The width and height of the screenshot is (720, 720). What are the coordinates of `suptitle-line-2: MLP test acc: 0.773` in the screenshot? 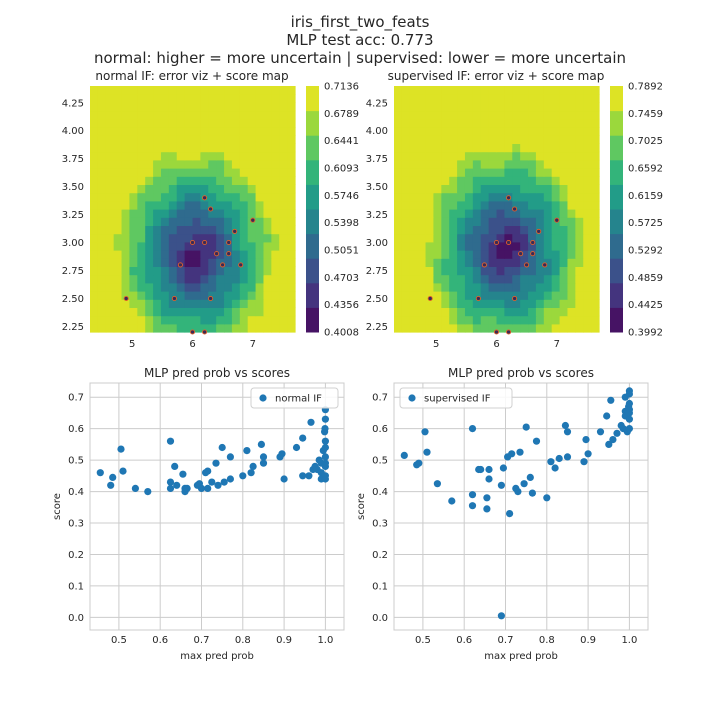 It's located at (359, 40).